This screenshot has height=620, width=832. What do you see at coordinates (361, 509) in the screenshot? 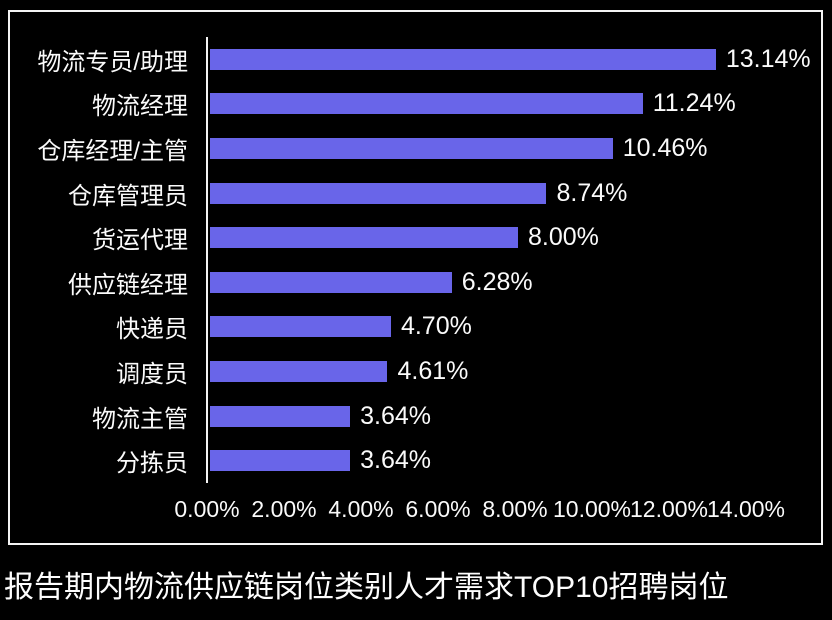
I see `x-tick-label: 4.00%` at bounding box center [361, 509].